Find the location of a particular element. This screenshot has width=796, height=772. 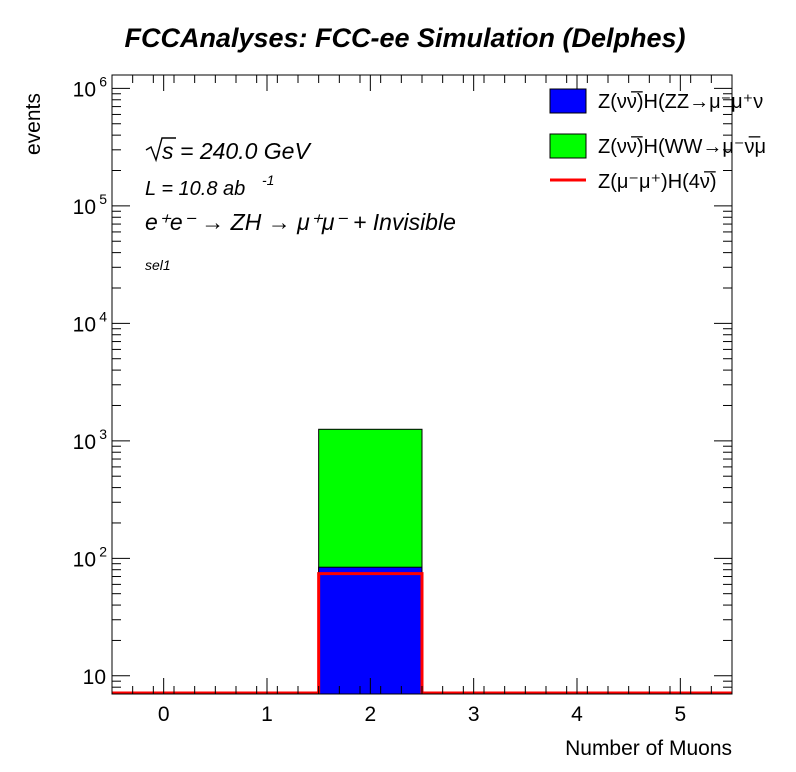

x-tick-label: 3 is located at coordinates (474, 714).